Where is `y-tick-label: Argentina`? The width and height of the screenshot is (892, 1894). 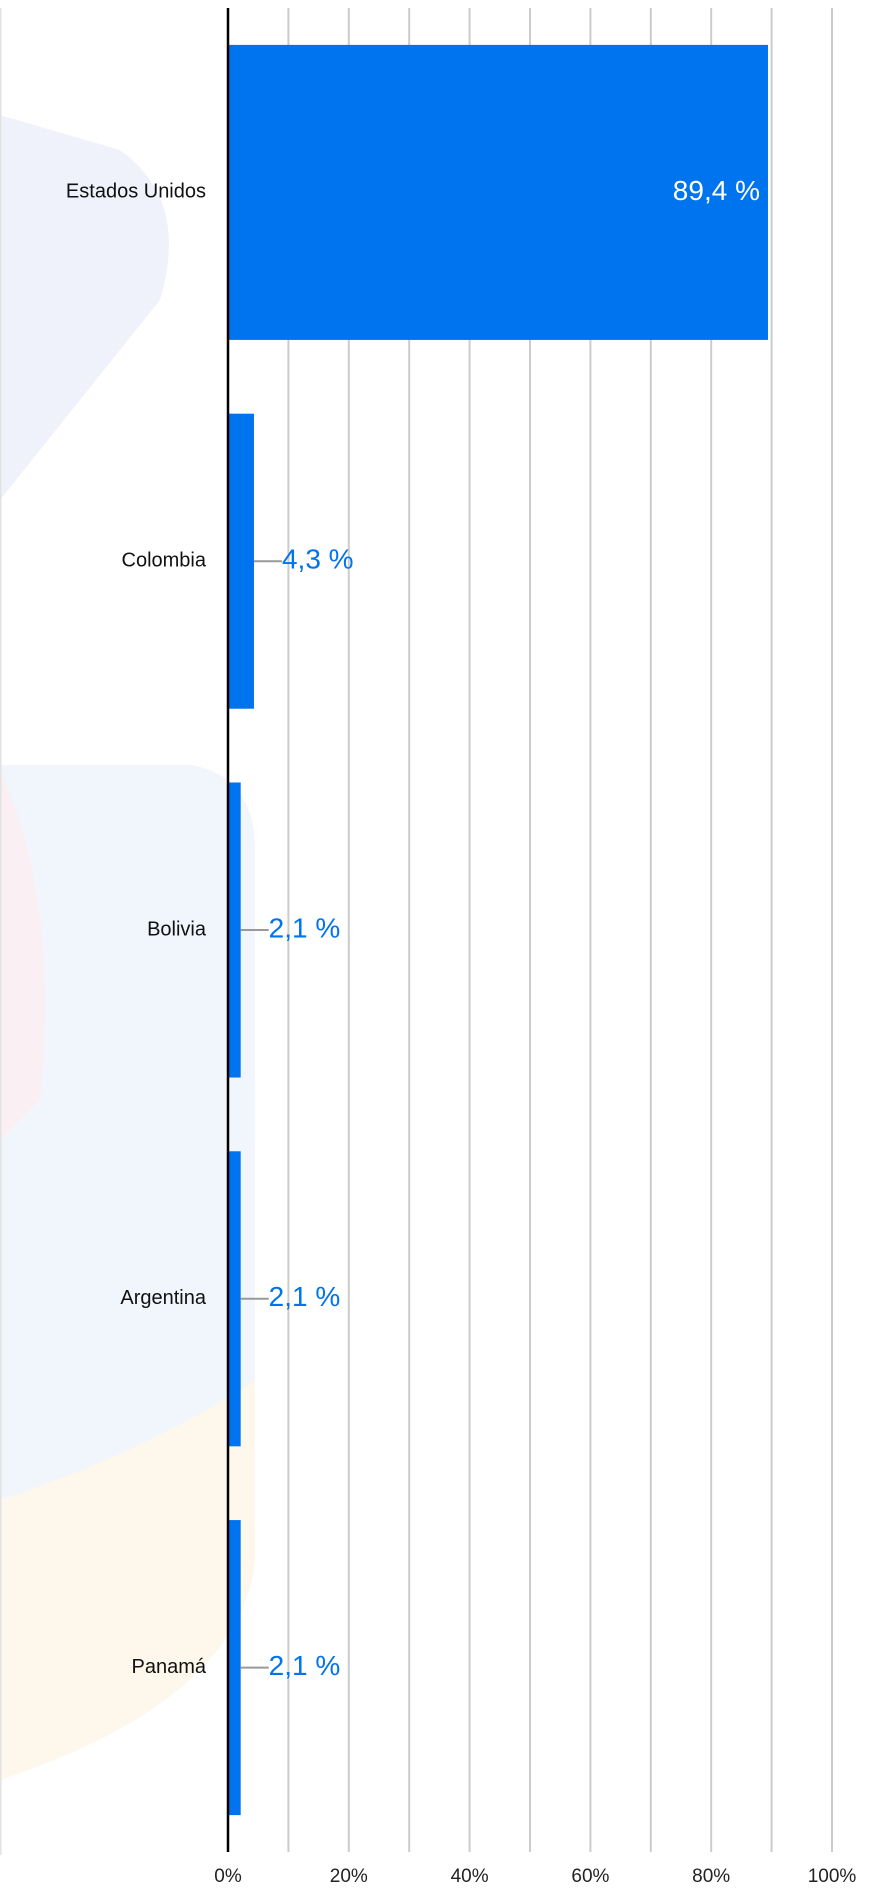 y-tick-label: Argentina is located at coordinates (163, 1298).